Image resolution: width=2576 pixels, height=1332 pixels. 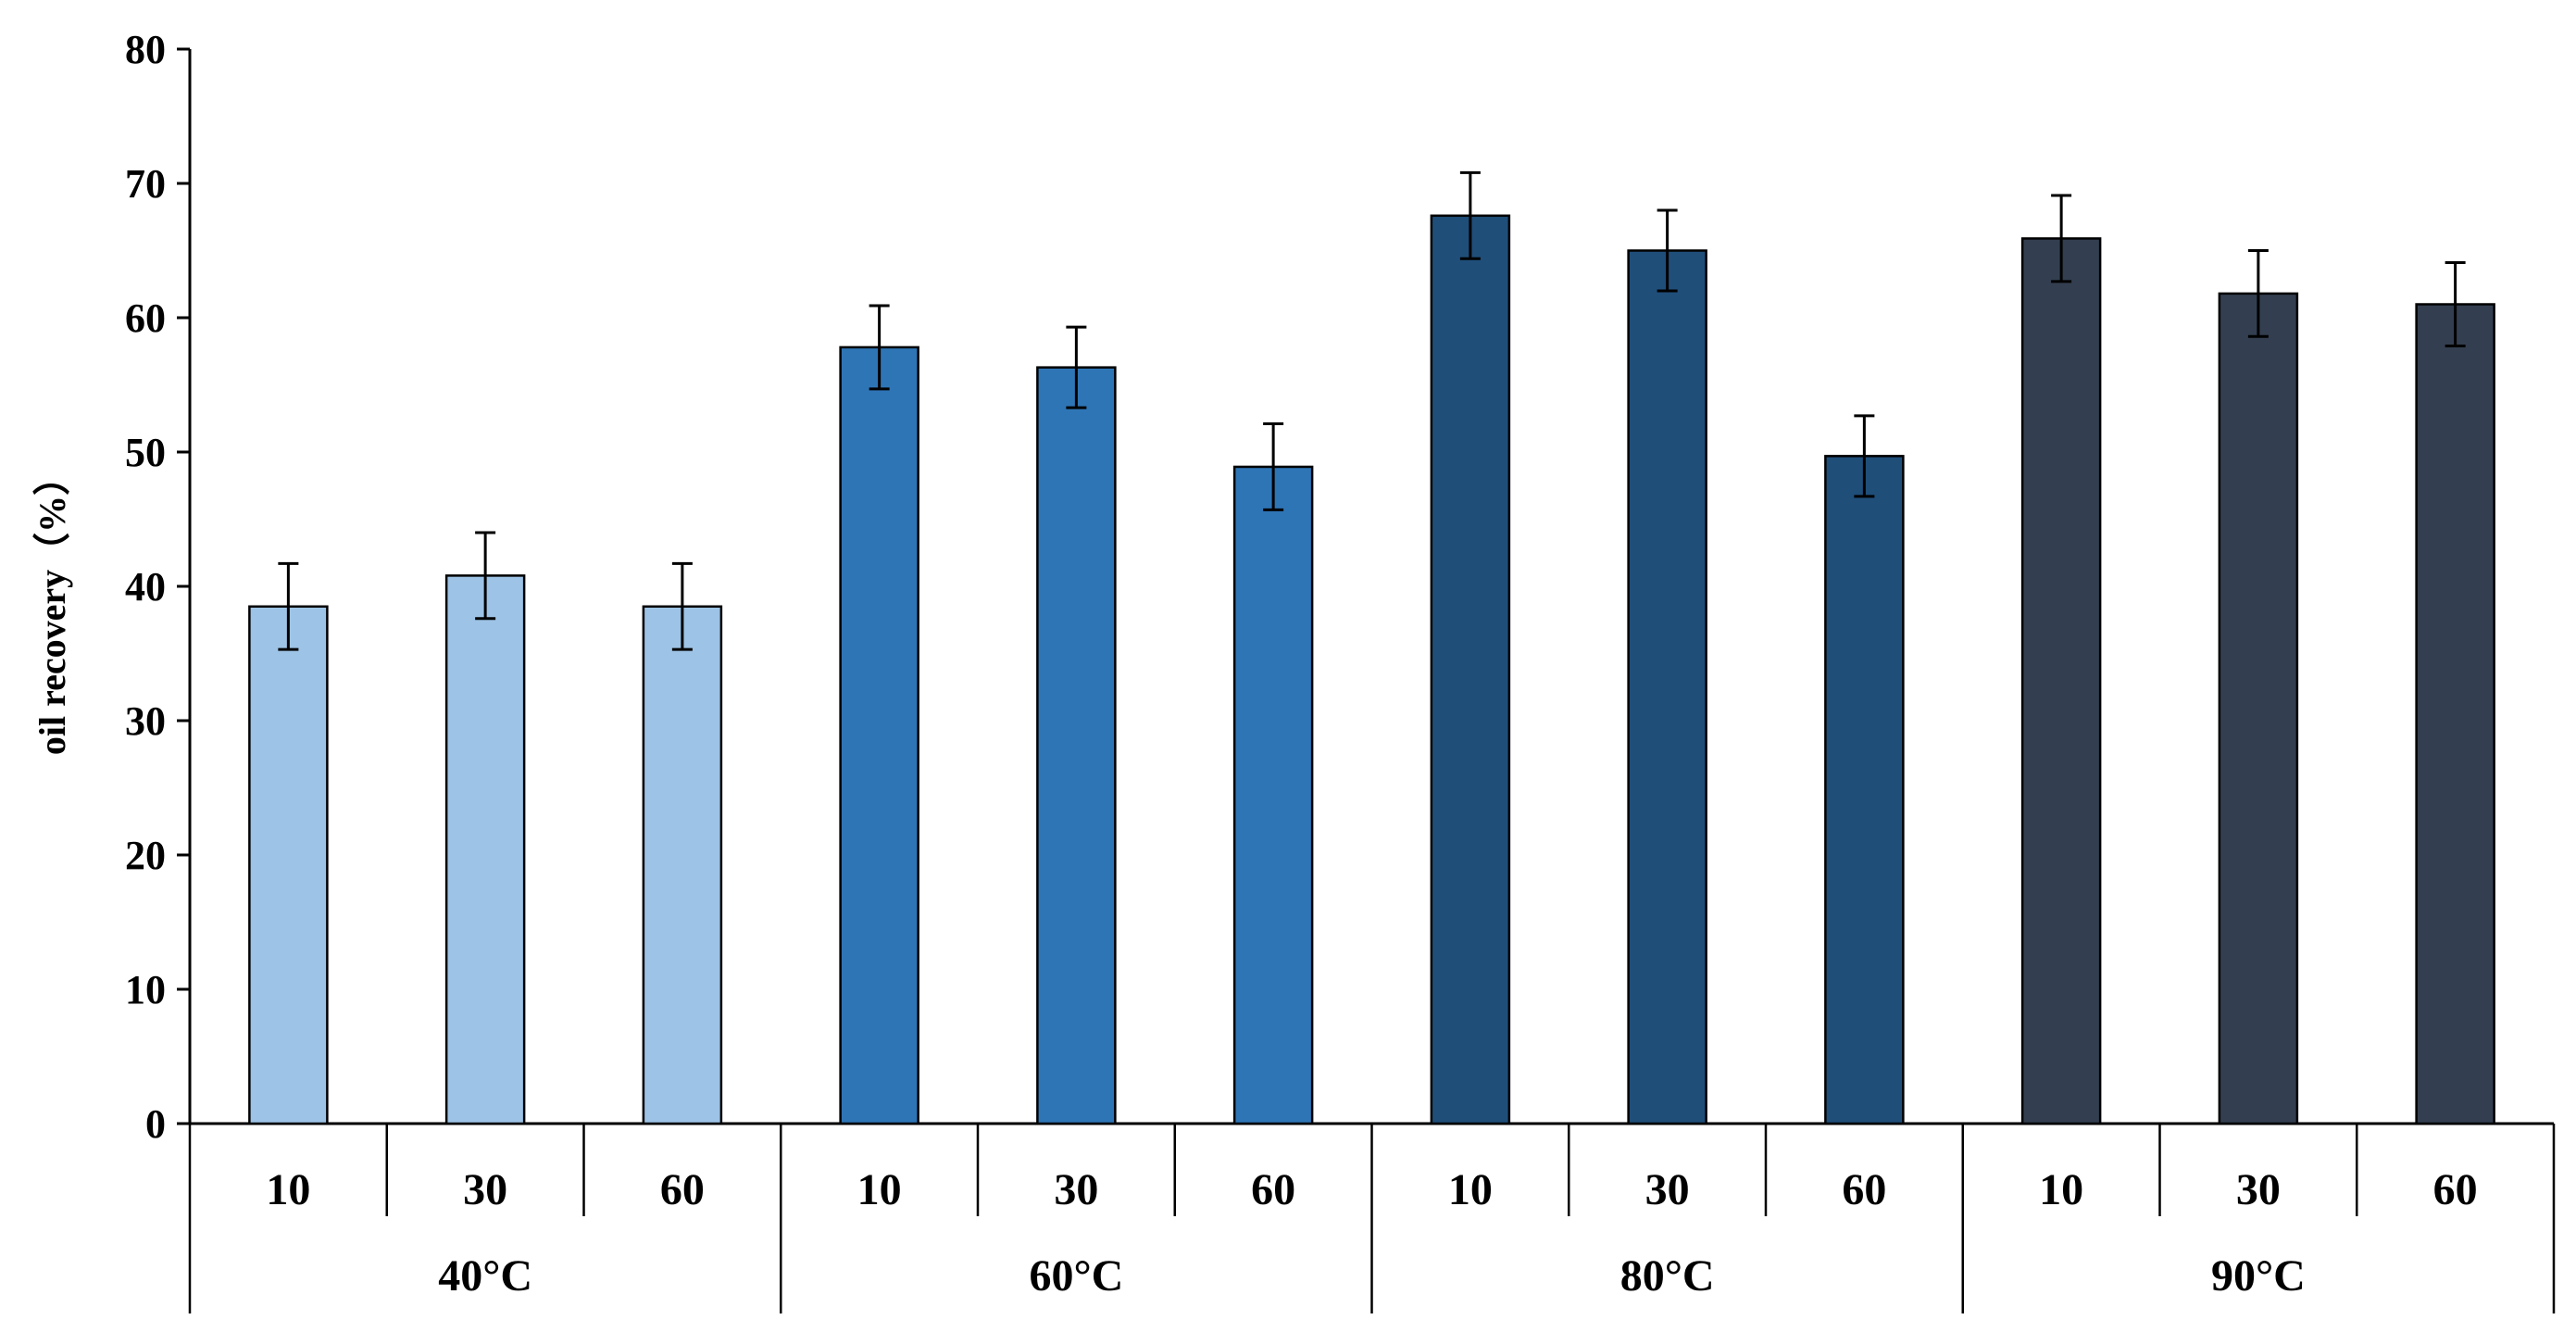 I want to click on x-group-label: 90°C, so click(x=2258, y=1276).